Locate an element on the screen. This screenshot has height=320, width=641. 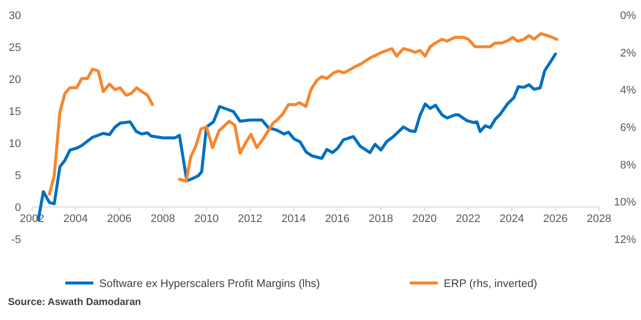
x-tick-label: 2018 is located at coordinates (381, 219).